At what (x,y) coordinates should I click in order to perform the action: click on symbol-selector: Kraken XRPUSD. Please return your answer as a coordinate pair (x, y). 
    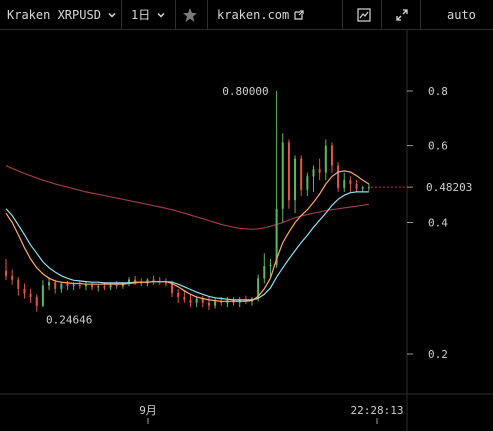
    Looking at the image, I should click on (63, 14).